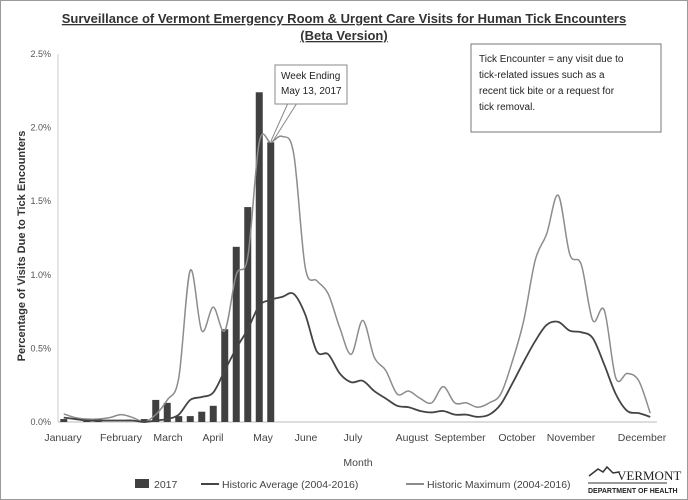  What do you see at coordinates (571, 438) in the screenshot?
I see `x-tick-label: November` at bounding box center [571, 438].